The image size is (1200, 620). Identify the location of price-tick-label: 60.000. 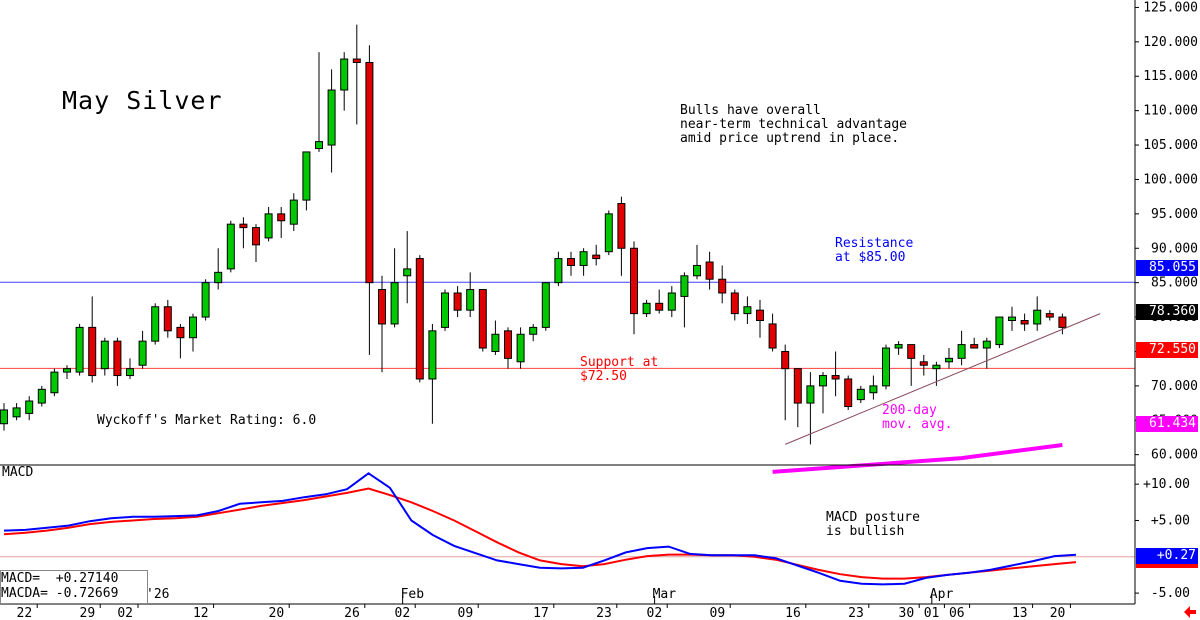
(1174, 455).